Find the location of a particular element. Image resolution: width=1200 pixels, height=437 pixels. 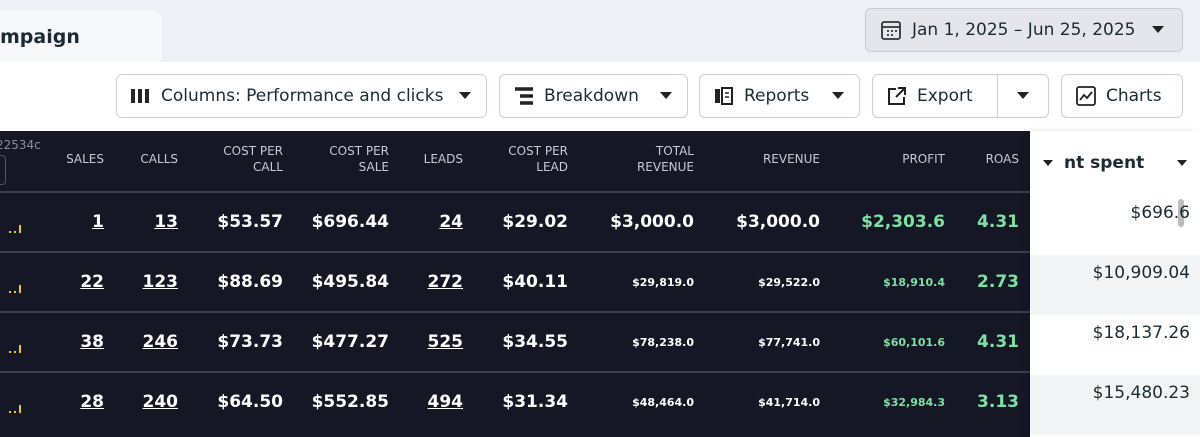

columns-button: Columns: Performance and clicks is located at coordinates (301, 96).